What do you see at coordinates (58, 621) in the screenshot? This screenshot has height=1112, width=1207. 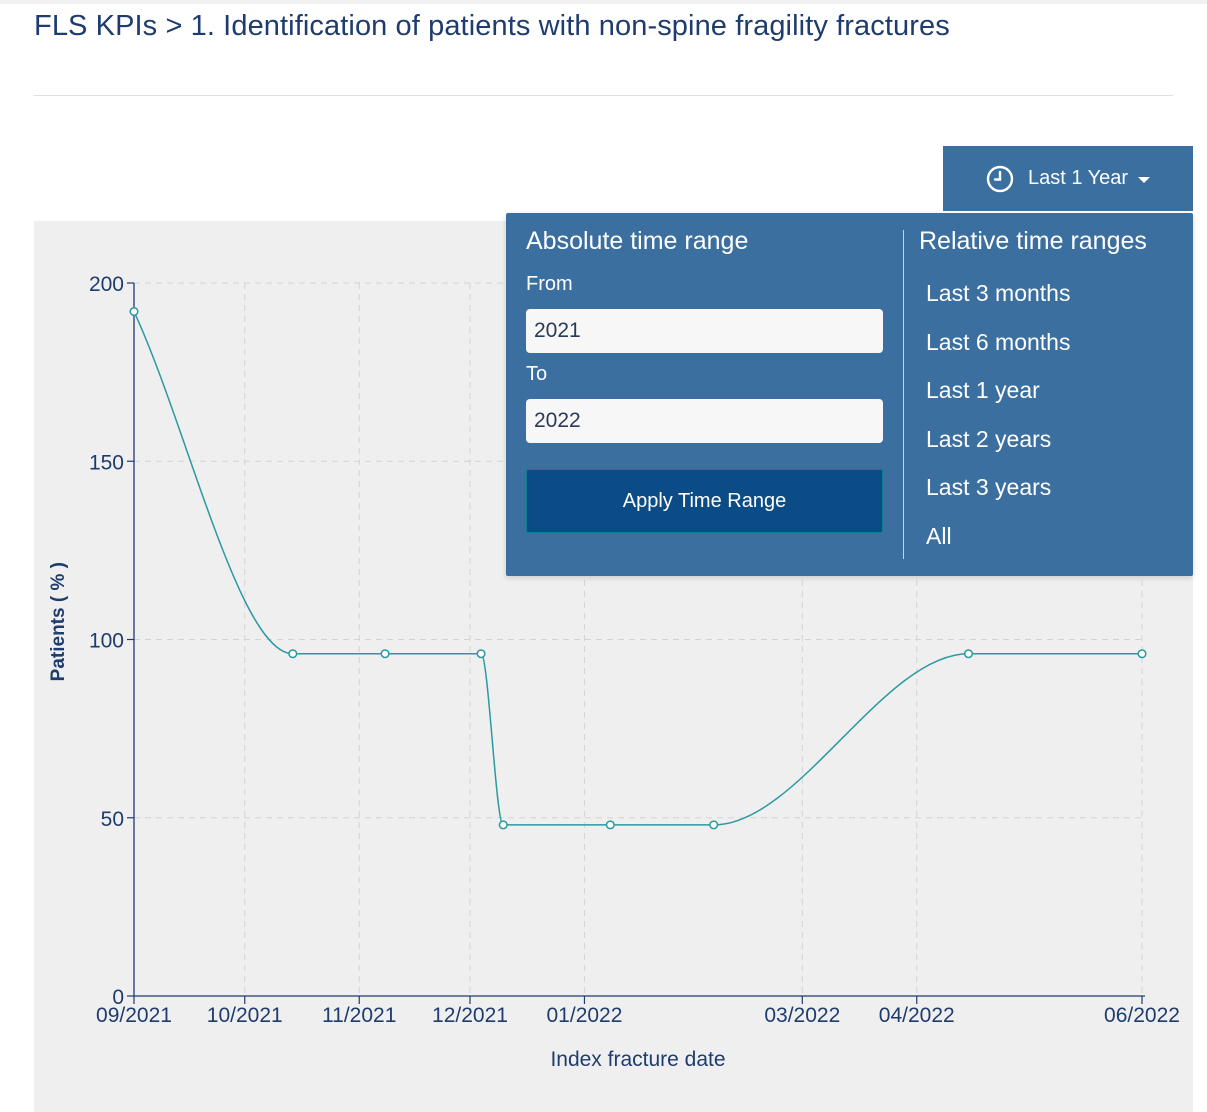 I see `y-axis-title: Patients ( % )` at bounding box center [58, 621].